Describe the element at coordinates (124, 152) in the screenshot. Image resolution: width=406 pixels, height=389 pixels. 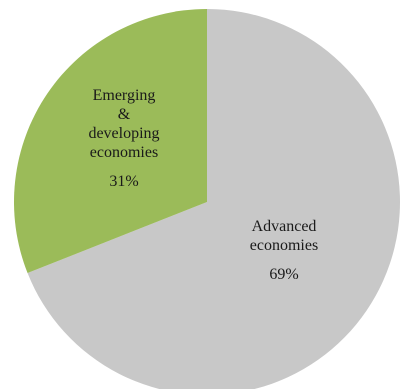
I see `slice-label-1-line-3: economies` at that location.